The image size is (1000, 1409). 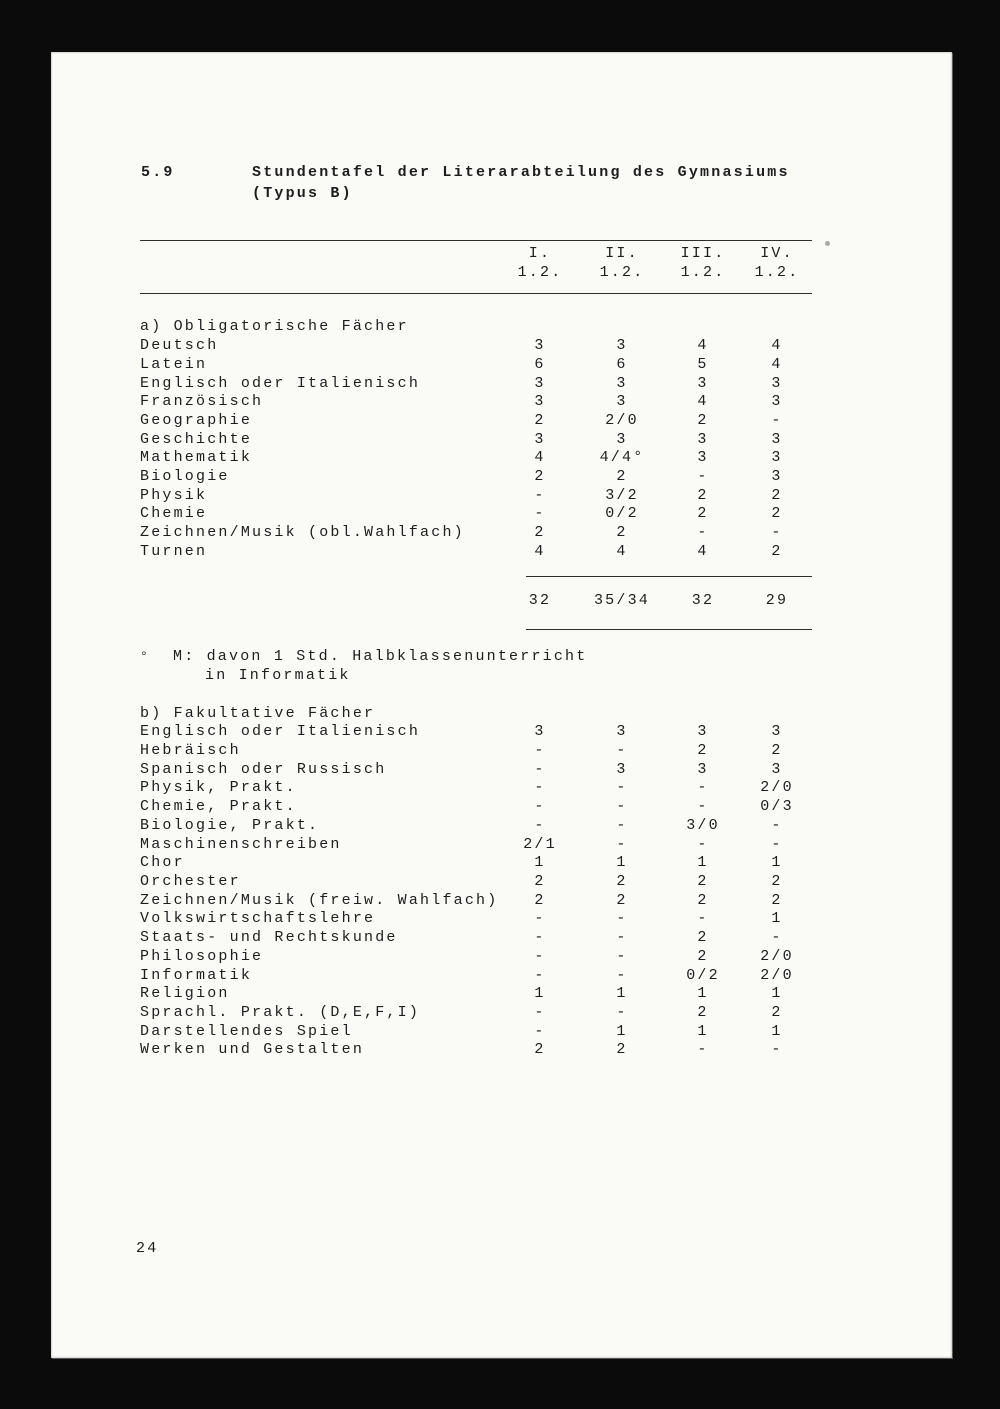 I want to click on header-spacer, so click(x=320, y=254).